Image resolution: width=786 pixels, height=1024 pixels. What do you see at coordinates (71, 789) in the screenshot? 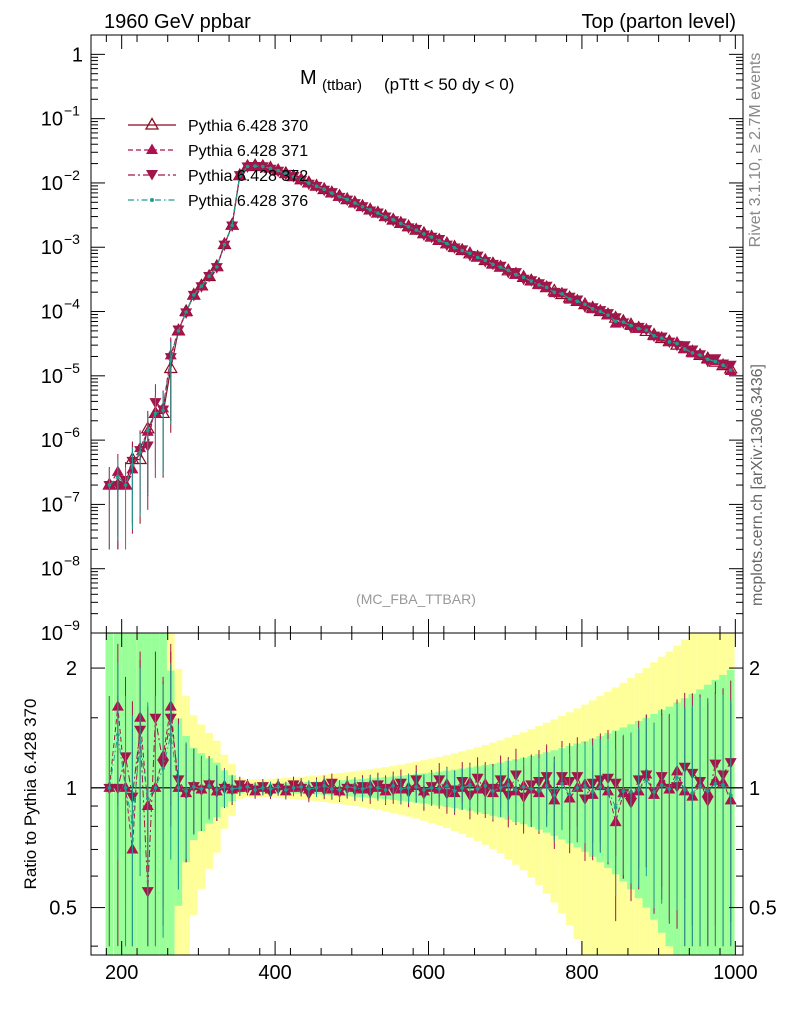
I see `ratio-ytick-label: 1` at bounding box center [71, 789].